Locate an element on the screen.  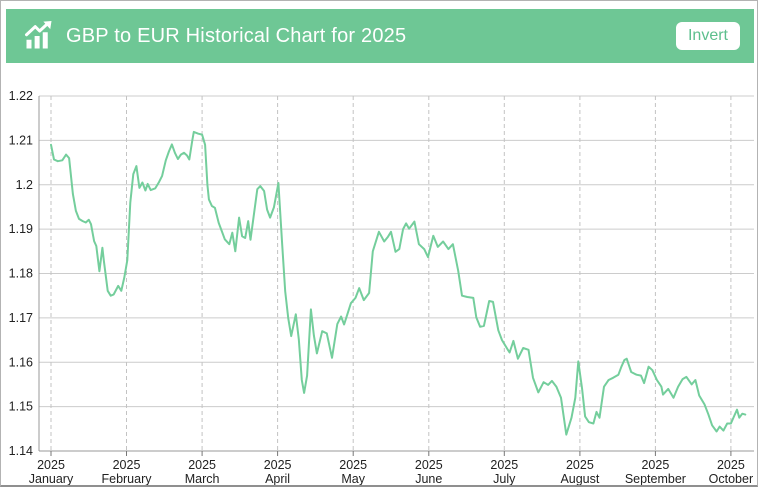
x-tick-month: January is located at coordinates (51, 479).